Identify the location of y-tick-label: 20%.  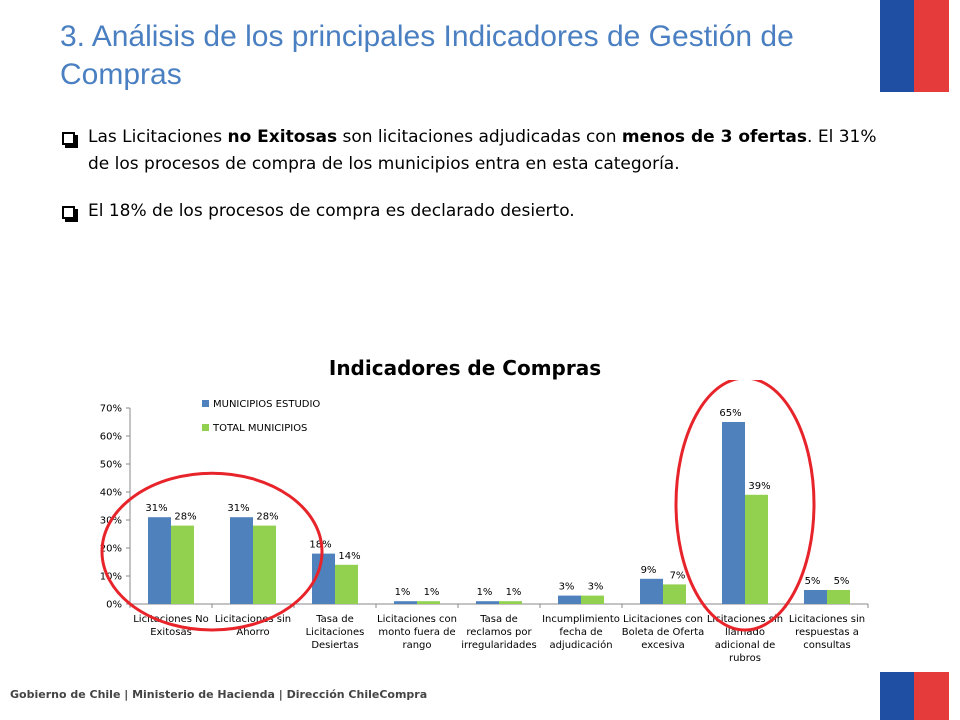
(111, 549).